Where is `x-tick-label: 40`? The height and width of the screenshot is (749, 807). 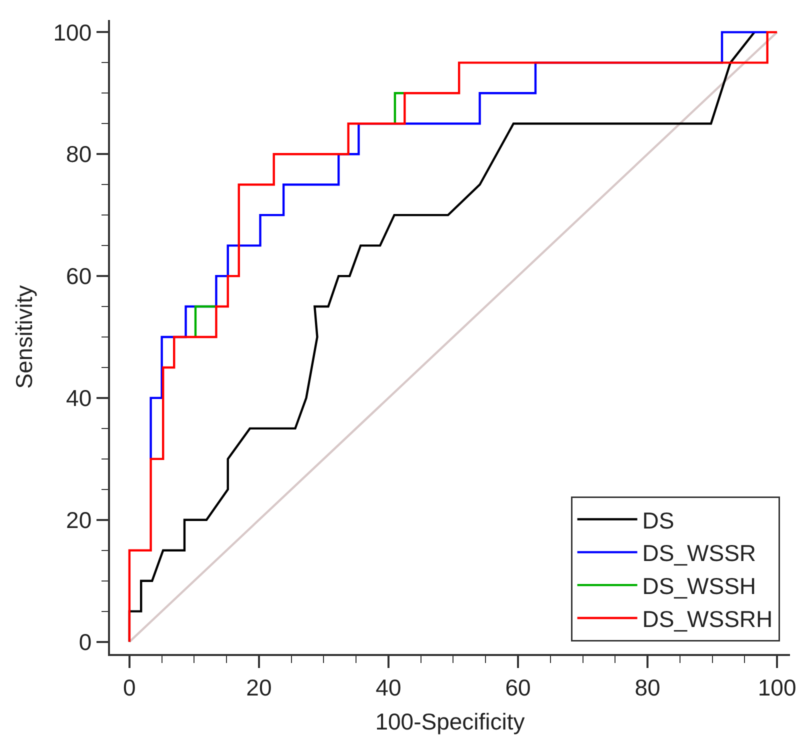
x-tick-label: 40 is located at coordinates (389, 687).